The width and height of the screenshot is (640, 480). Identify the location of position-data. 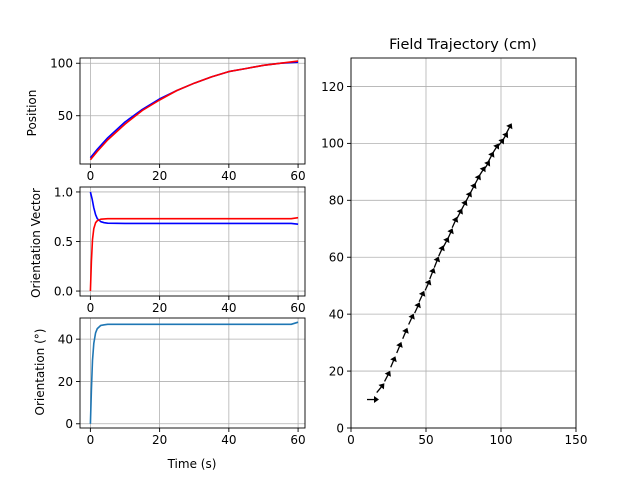
(194, 110).